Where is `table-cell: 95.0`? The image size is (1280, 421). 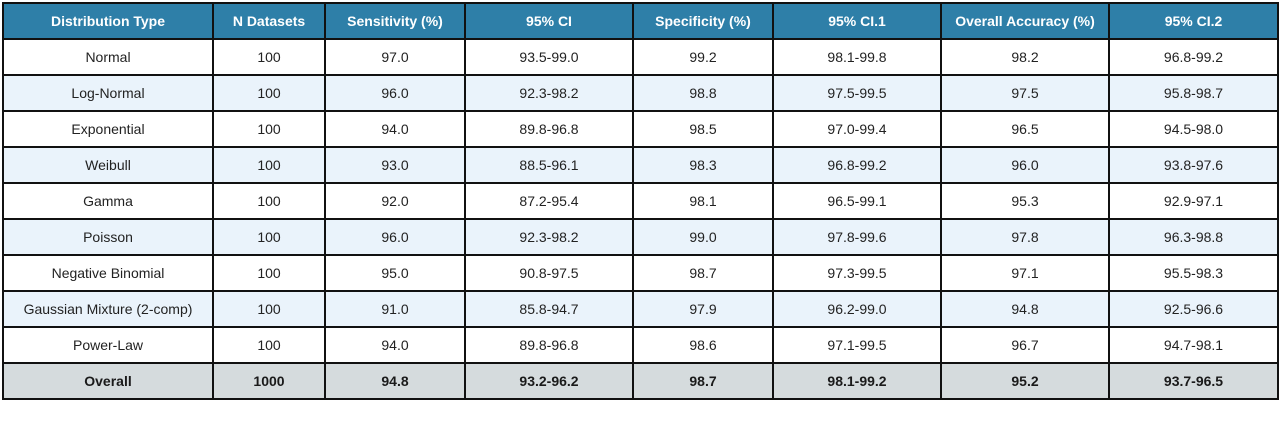 table-cell: 95.0 is located at coordinates (395, 273).